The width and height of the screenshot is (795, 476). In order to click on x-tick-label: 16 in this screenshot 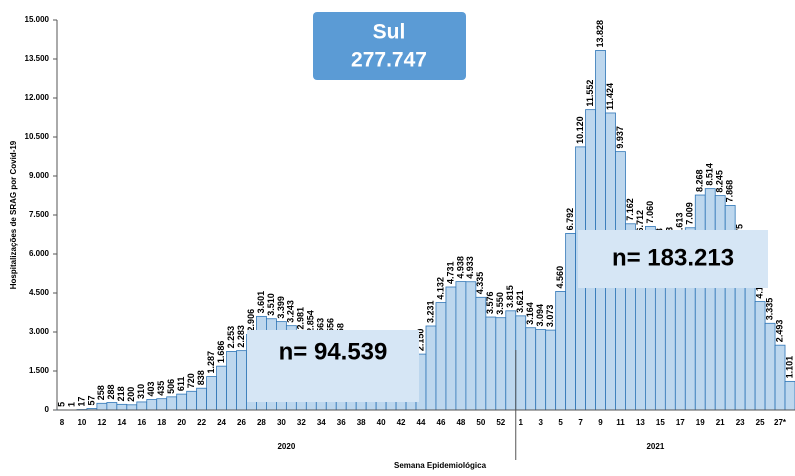, I will do `click(141, 422)`.